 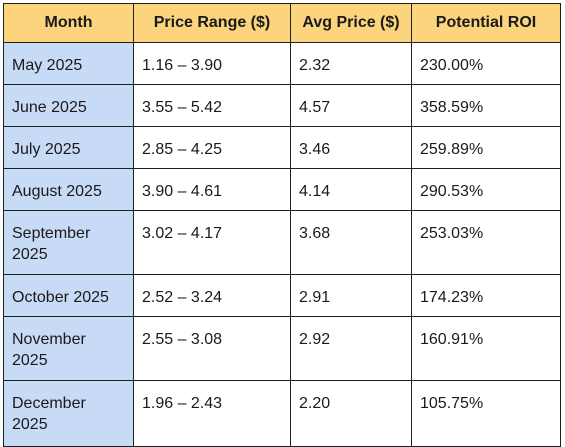 What do you see at coordinates (351, 413) in the screenshot?
I see `cell-avg-price: 2.20` at bounding box center [351, 413].